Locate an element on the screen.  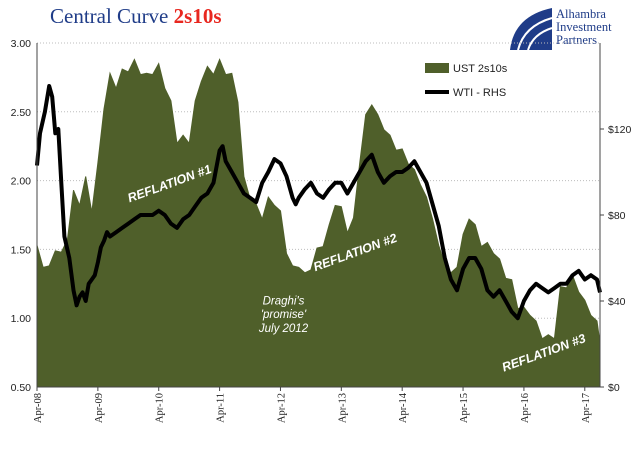
annotation-draghi: Draghi's is located at coordinates (284, 301).